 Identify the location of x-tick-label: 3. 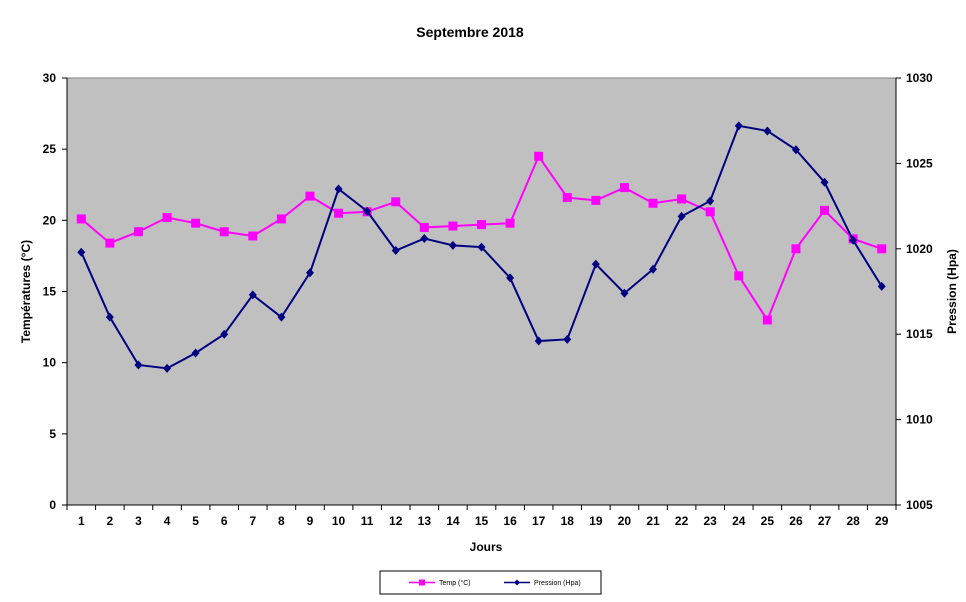
(138, 521).